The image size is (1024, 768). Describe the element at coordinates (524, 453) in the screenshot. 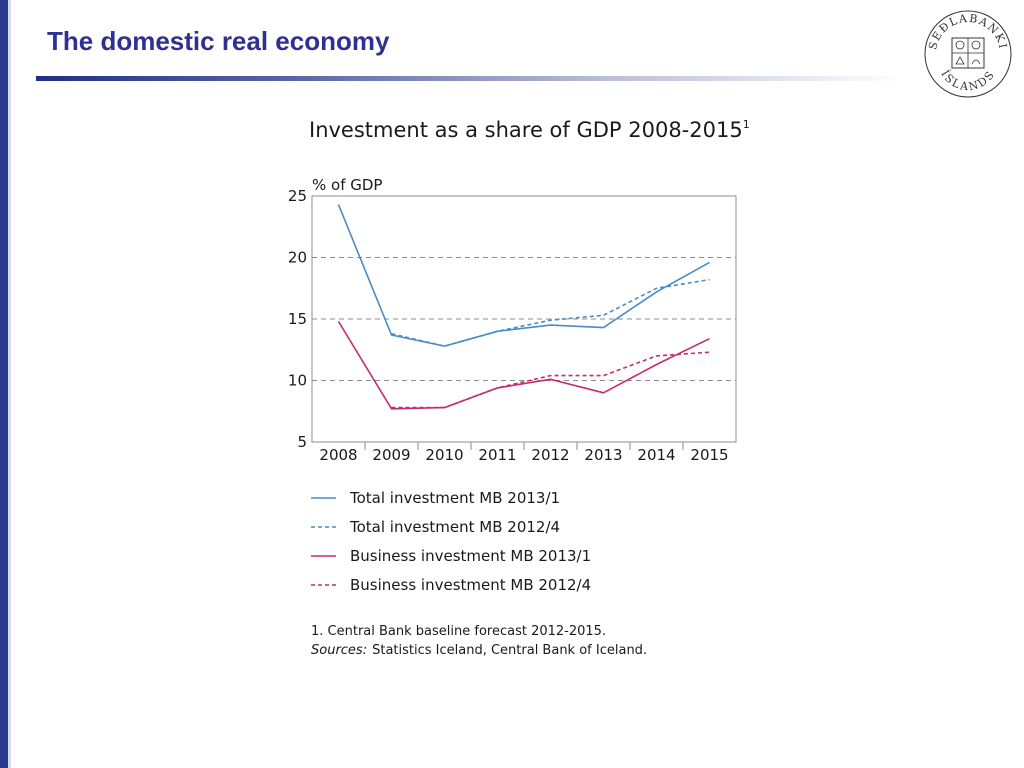

I see `x-axis-ticks: 2008 2009 2010 2011 2012 2013 2014 2015` at that location.